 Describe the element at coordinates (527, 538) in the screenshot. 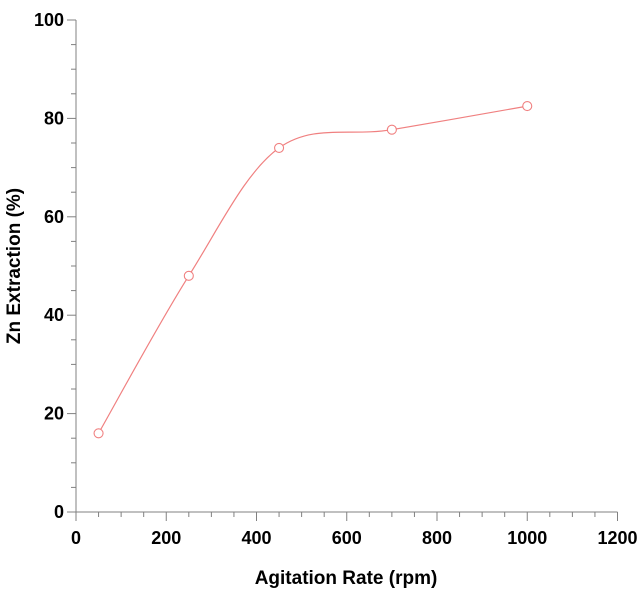

I see `x-tick-label: 1000` at that location.